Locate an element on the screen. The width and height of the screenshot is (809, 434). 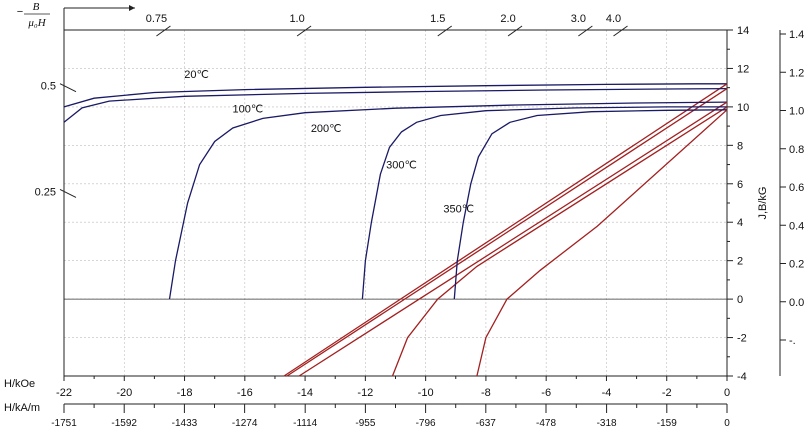
x2-axis-label: H/kA/m is located at coordinates (22, 408).